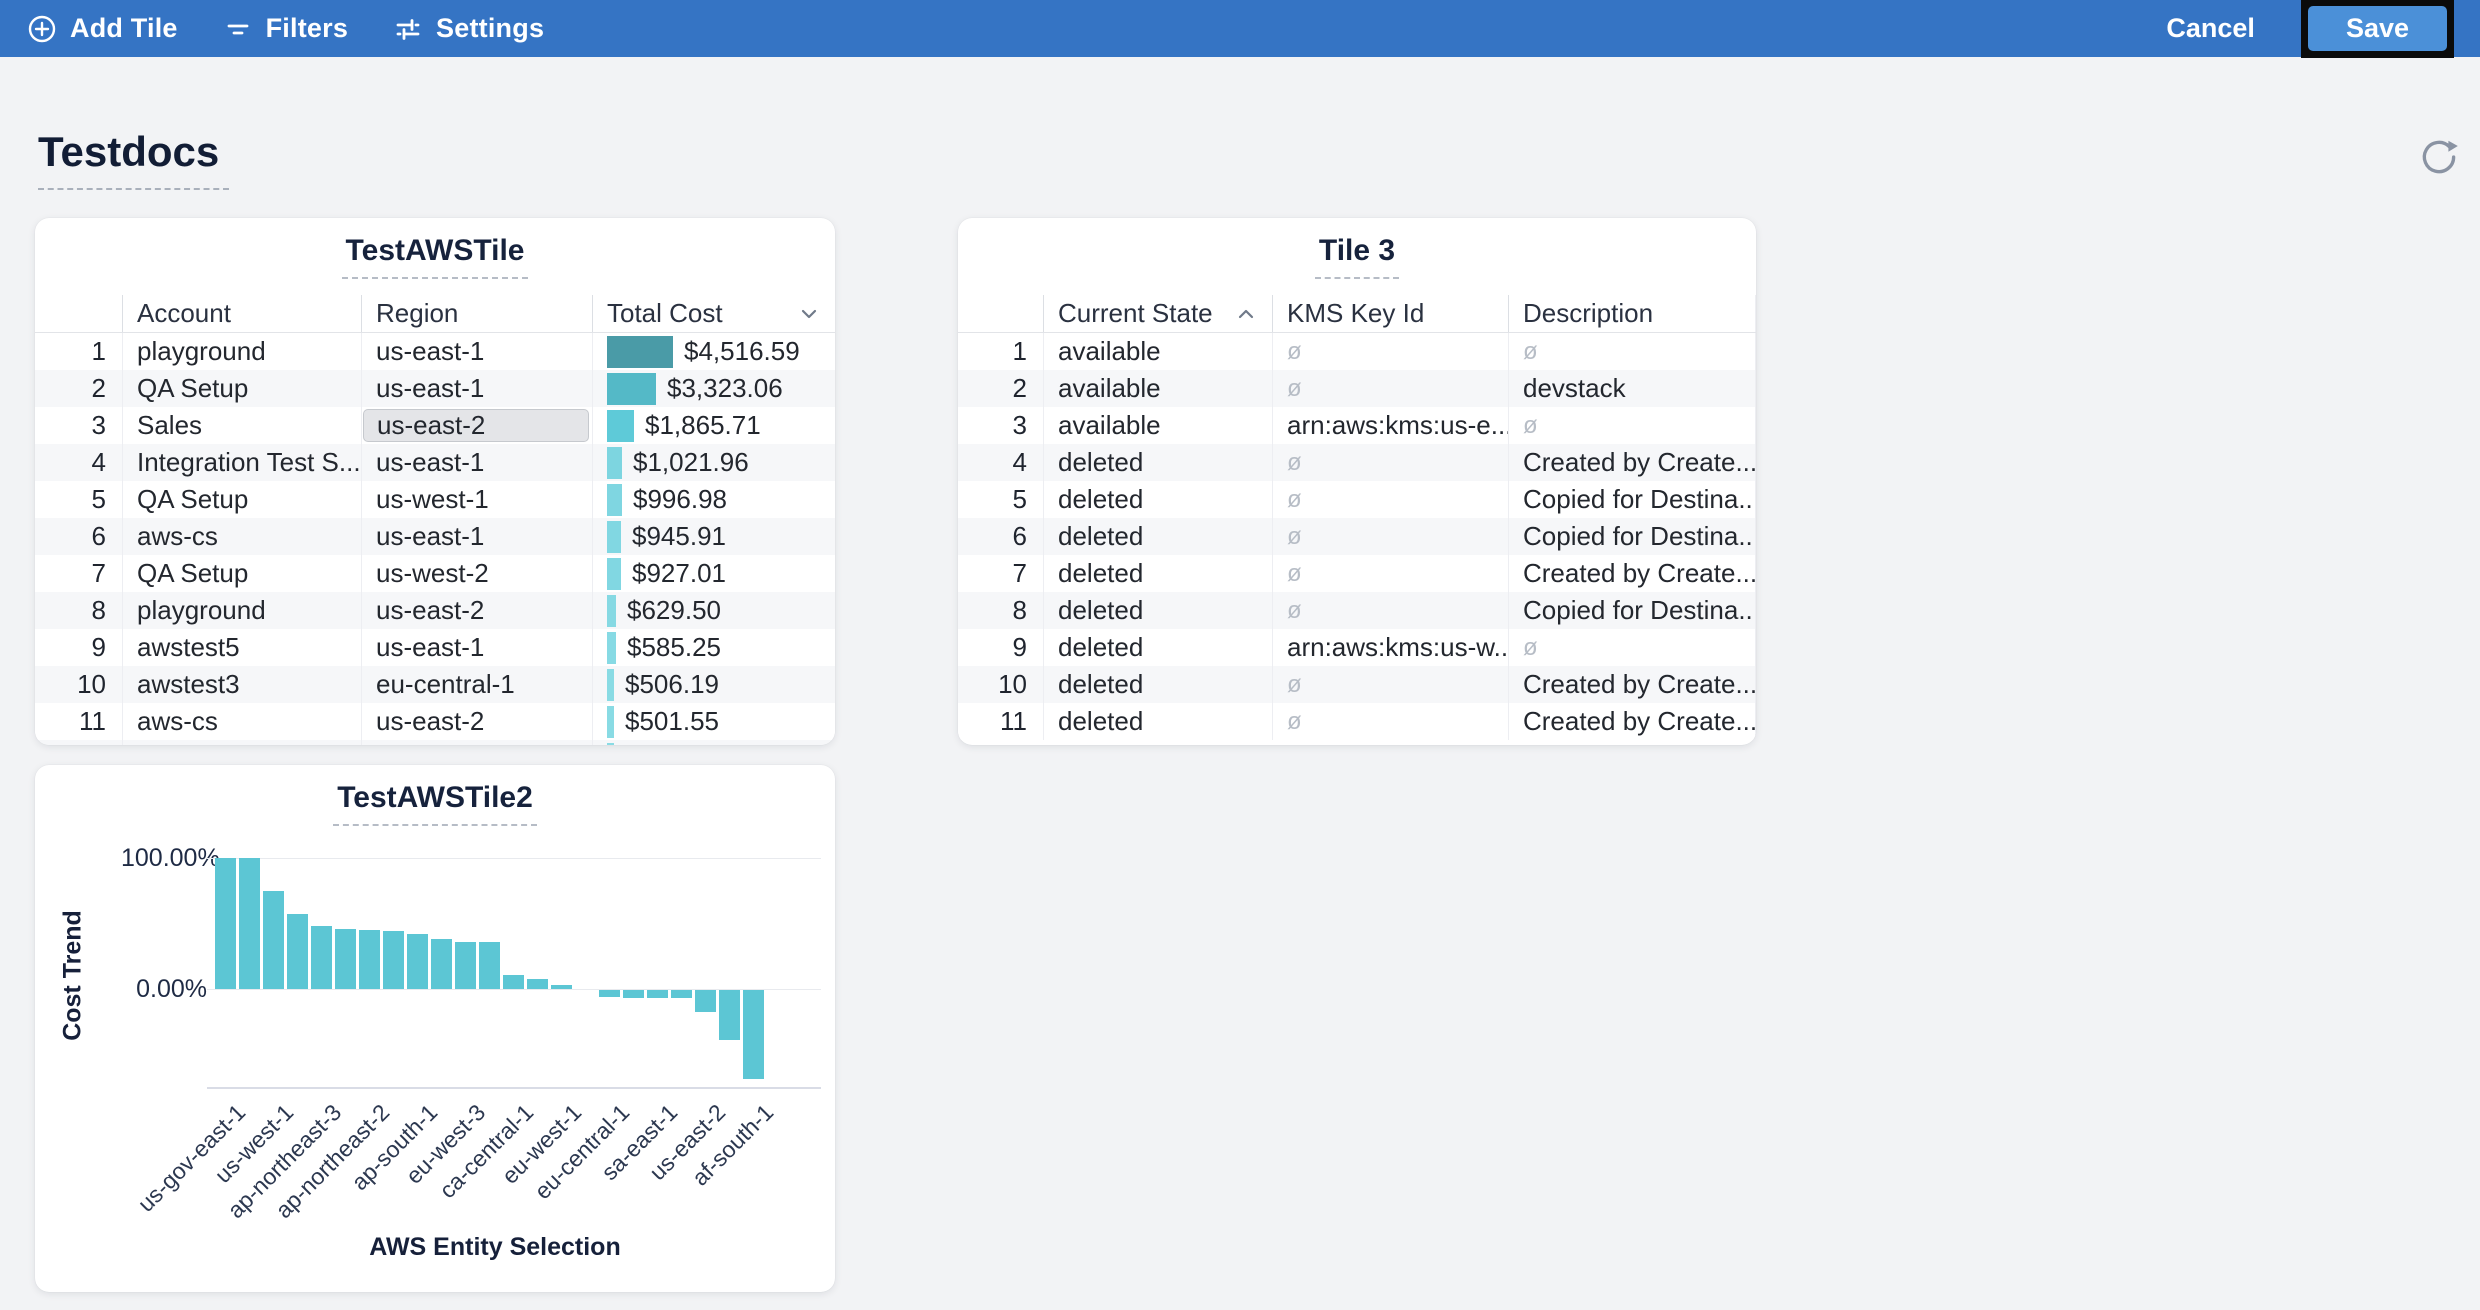 Image resolution: width=2480 pixels, height=1310 pixels. What do you see at coordinates (241, 313) in the screenshot?
I see `tile1-account-header: Account` at bounding box center [241, 313].